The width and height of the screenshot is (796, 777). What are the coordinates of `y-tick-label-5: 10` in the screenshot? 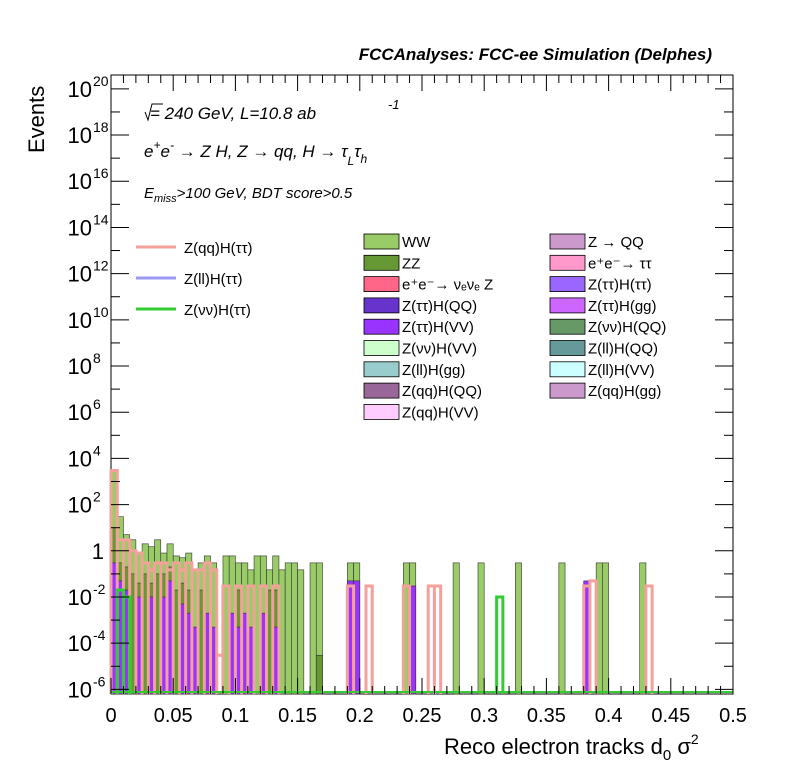 It's located at (80, 458).